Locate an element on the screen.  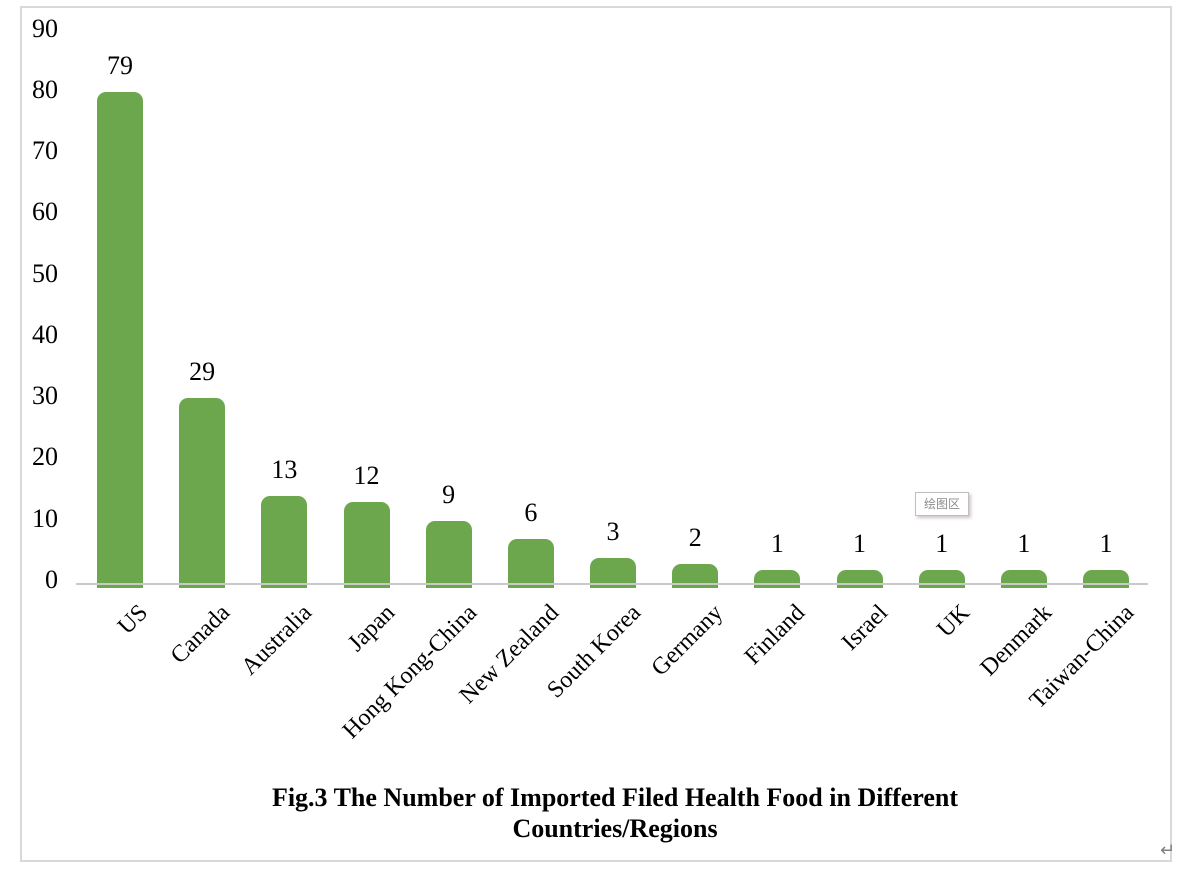
plot-area-tooltip: 绘图区 is located at coordinates (942, 504).